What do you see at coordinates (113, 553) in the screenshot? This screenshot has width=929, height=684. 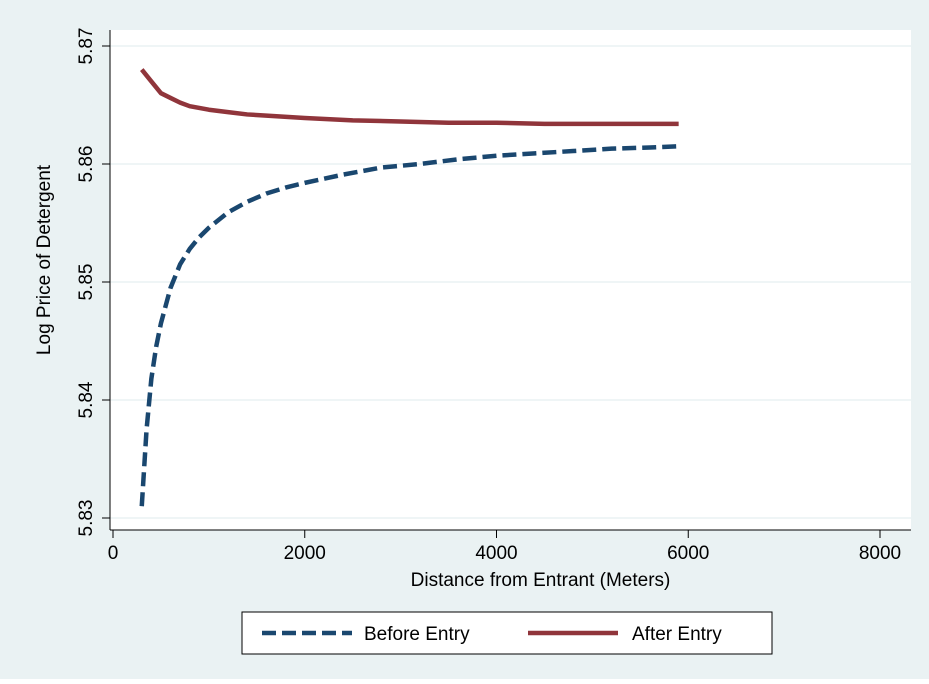 I see `x-tick-label: 0` at bounding box center [113, 553].